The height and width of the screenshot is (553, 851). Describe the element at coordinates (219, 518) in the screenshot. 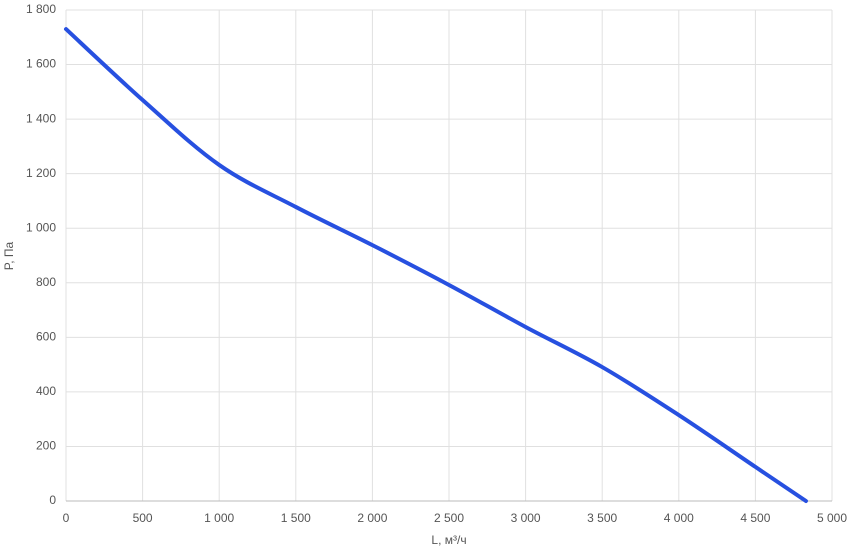

I see `x-tick-label: 1 000` at that location.